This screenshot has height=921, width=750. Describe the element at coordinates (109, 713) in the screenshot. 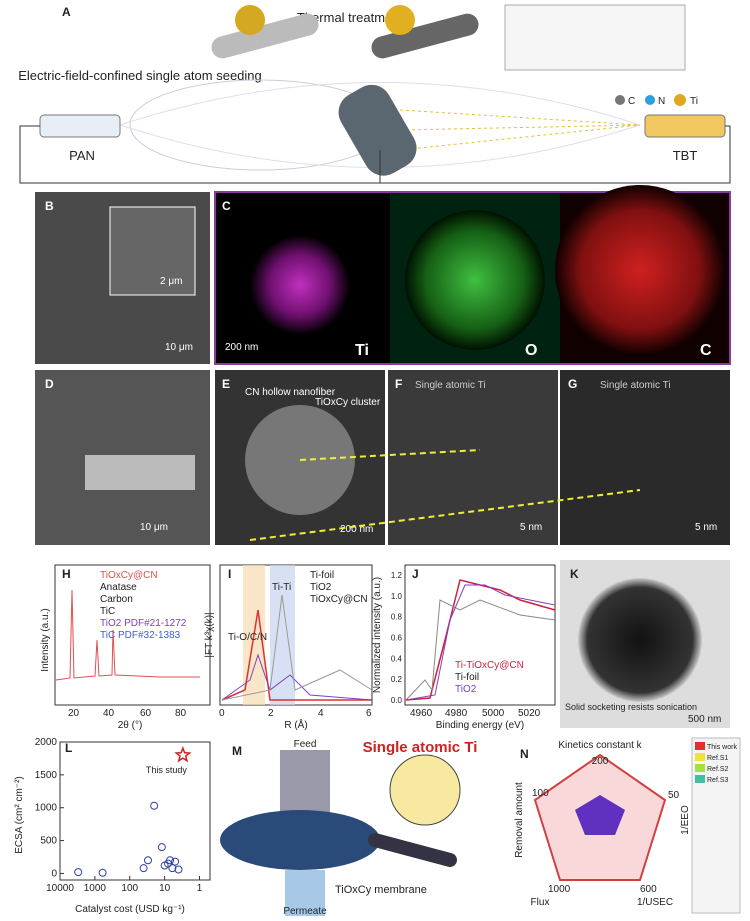

I see `x-tick: 40` at that location.